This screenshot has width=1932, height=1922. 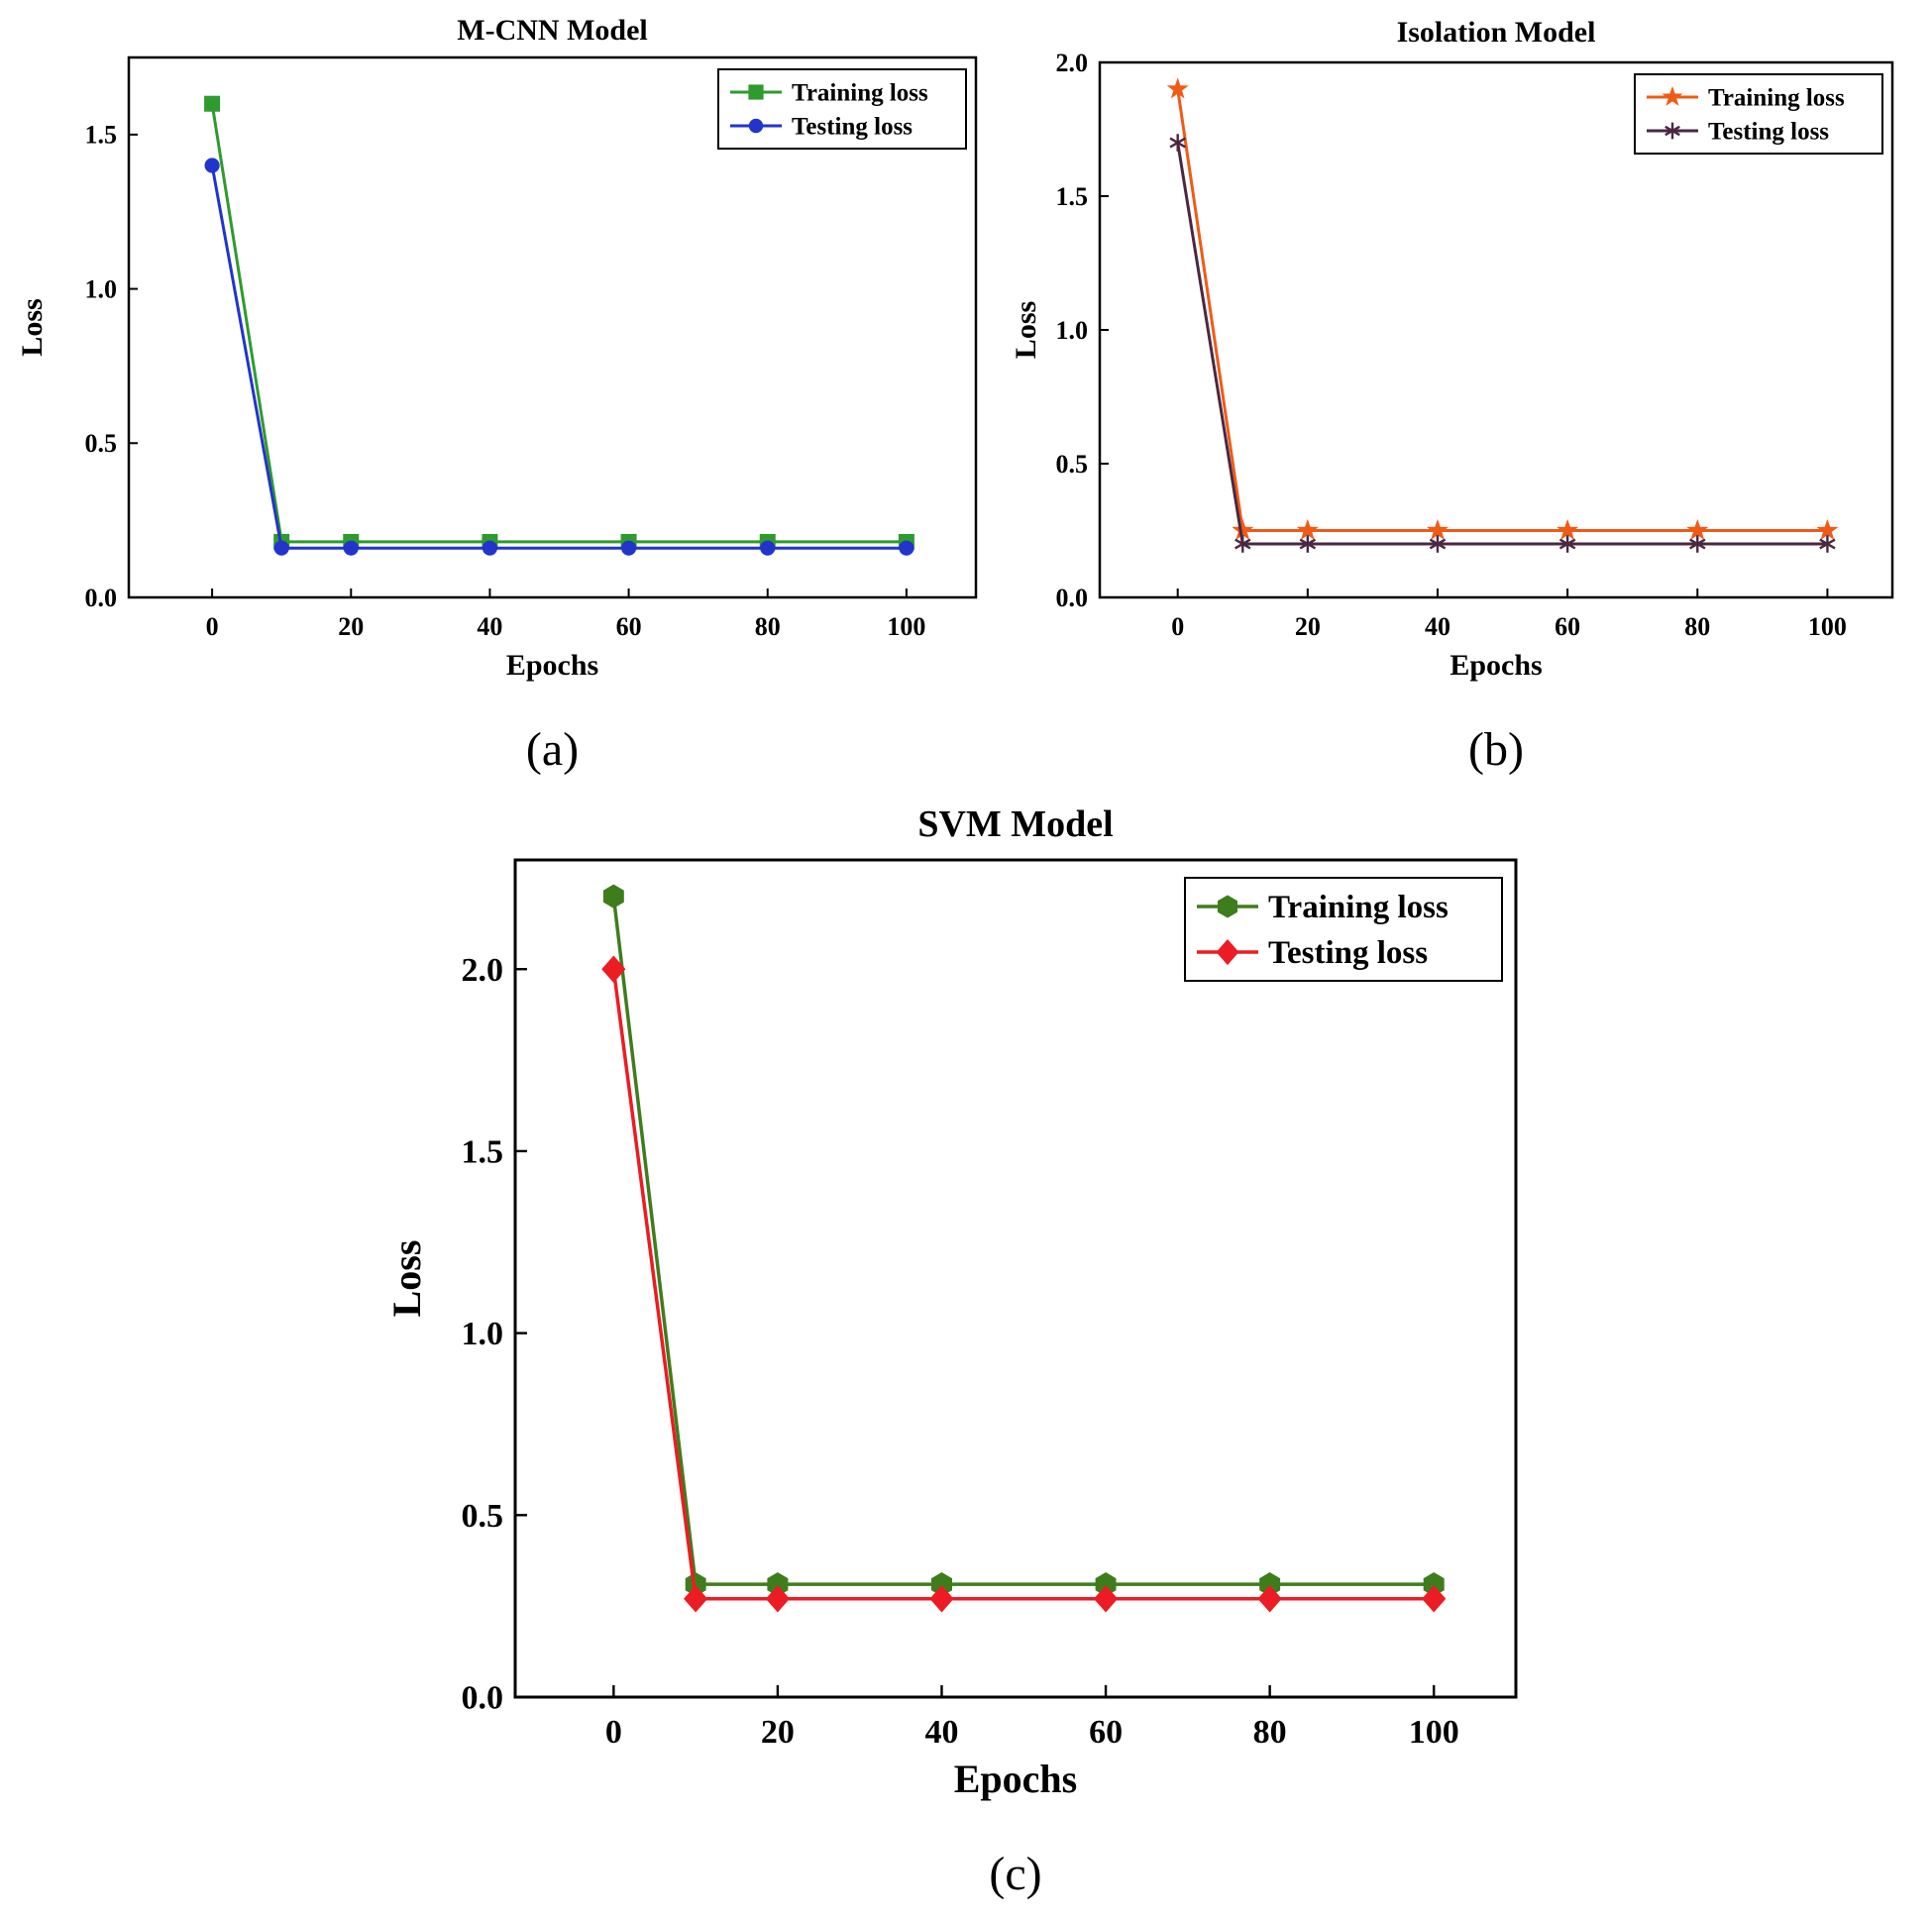 What do you see at coordinates (1496, 32) in the screenshot?
I see `chart-title: Isolation Model` at bounding box center [1496, 32].